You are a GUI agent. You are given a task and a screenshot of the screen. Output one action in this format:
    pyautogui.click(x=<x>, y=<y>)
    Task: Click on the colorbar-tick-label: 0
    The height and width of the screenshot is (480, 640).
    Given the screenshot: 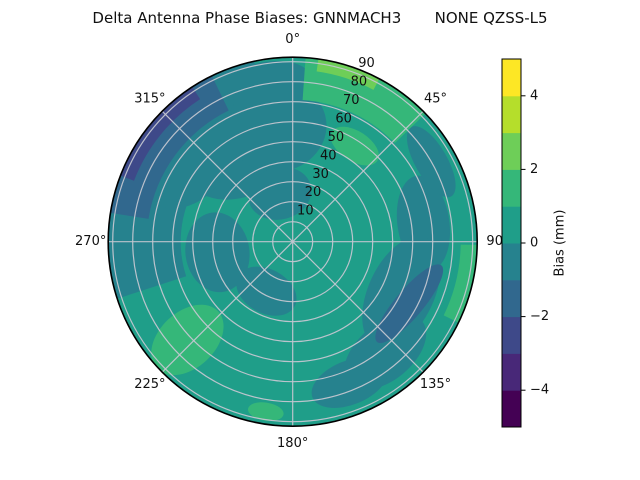 What is the action you would take?
    pyautogui.click(x=534, y=243)
    